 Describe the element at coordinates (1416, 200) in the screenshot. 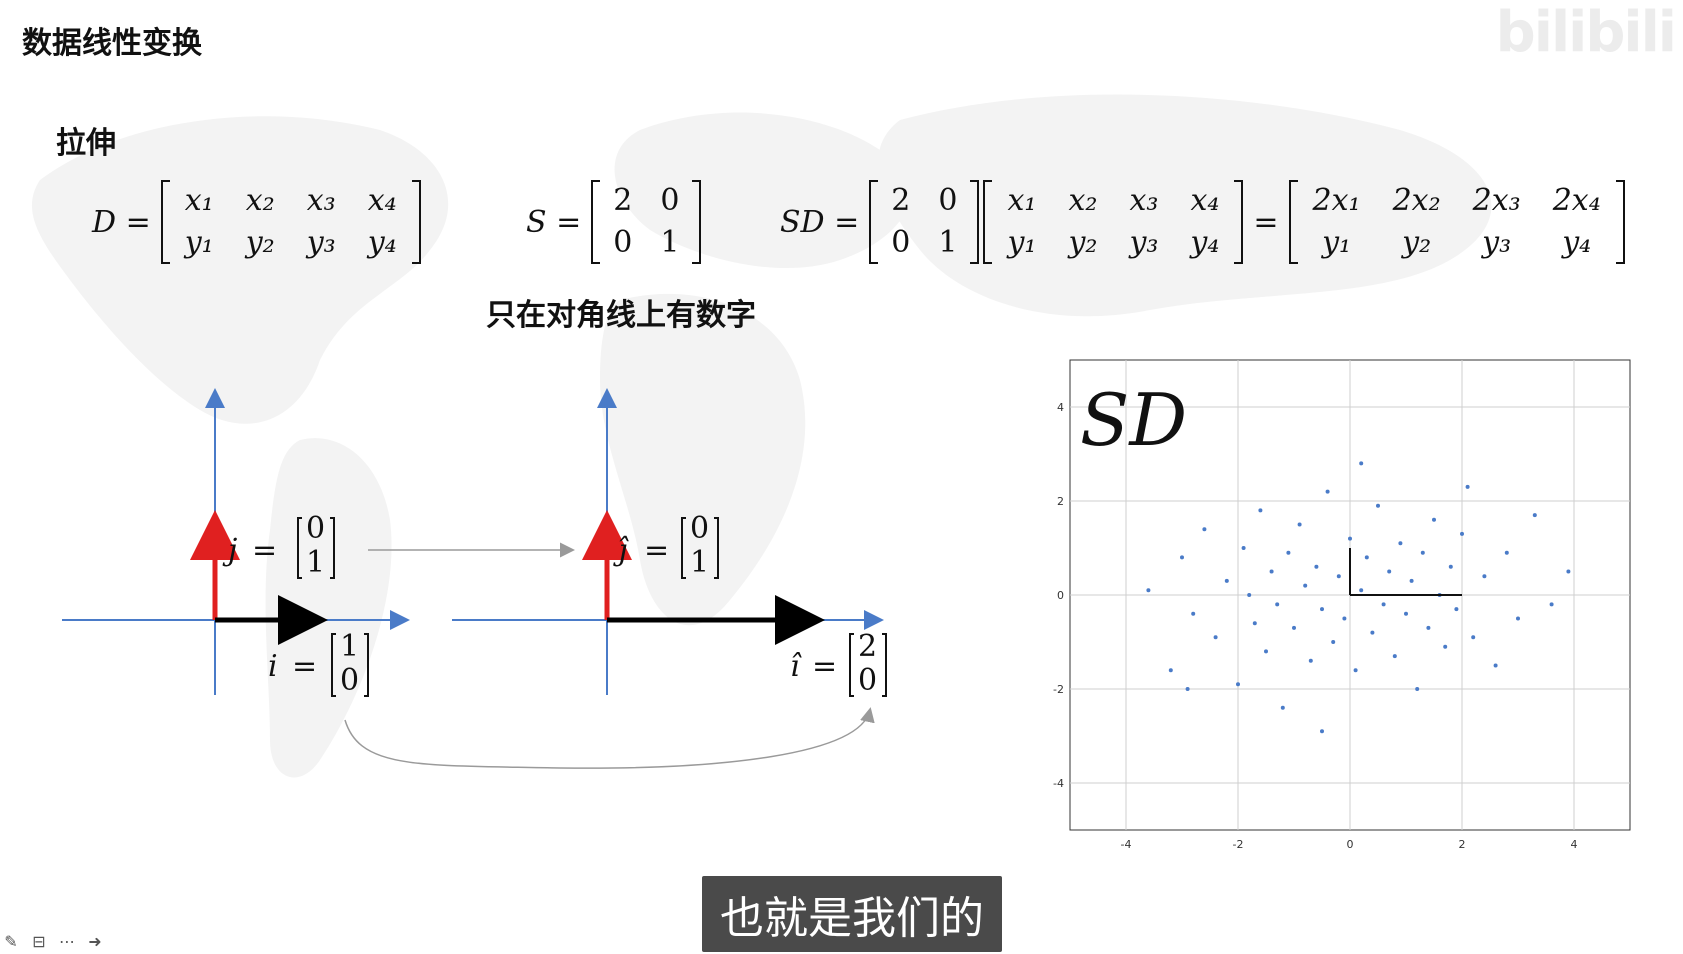

I see `matrix-cell: 2x₂` at that location.